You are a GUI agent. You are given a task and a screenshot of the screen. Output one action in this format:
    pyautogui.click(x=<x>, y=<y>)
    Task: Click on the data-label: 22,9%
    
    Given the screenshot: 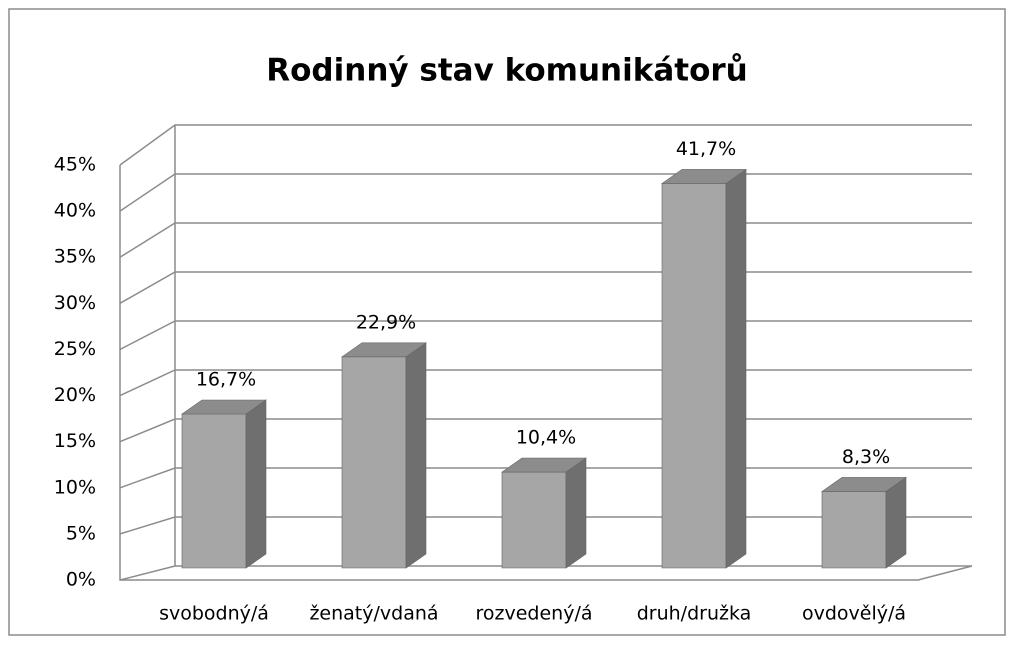 What is the action you would take?
    pyautogui.click(x=386, y=322)
    